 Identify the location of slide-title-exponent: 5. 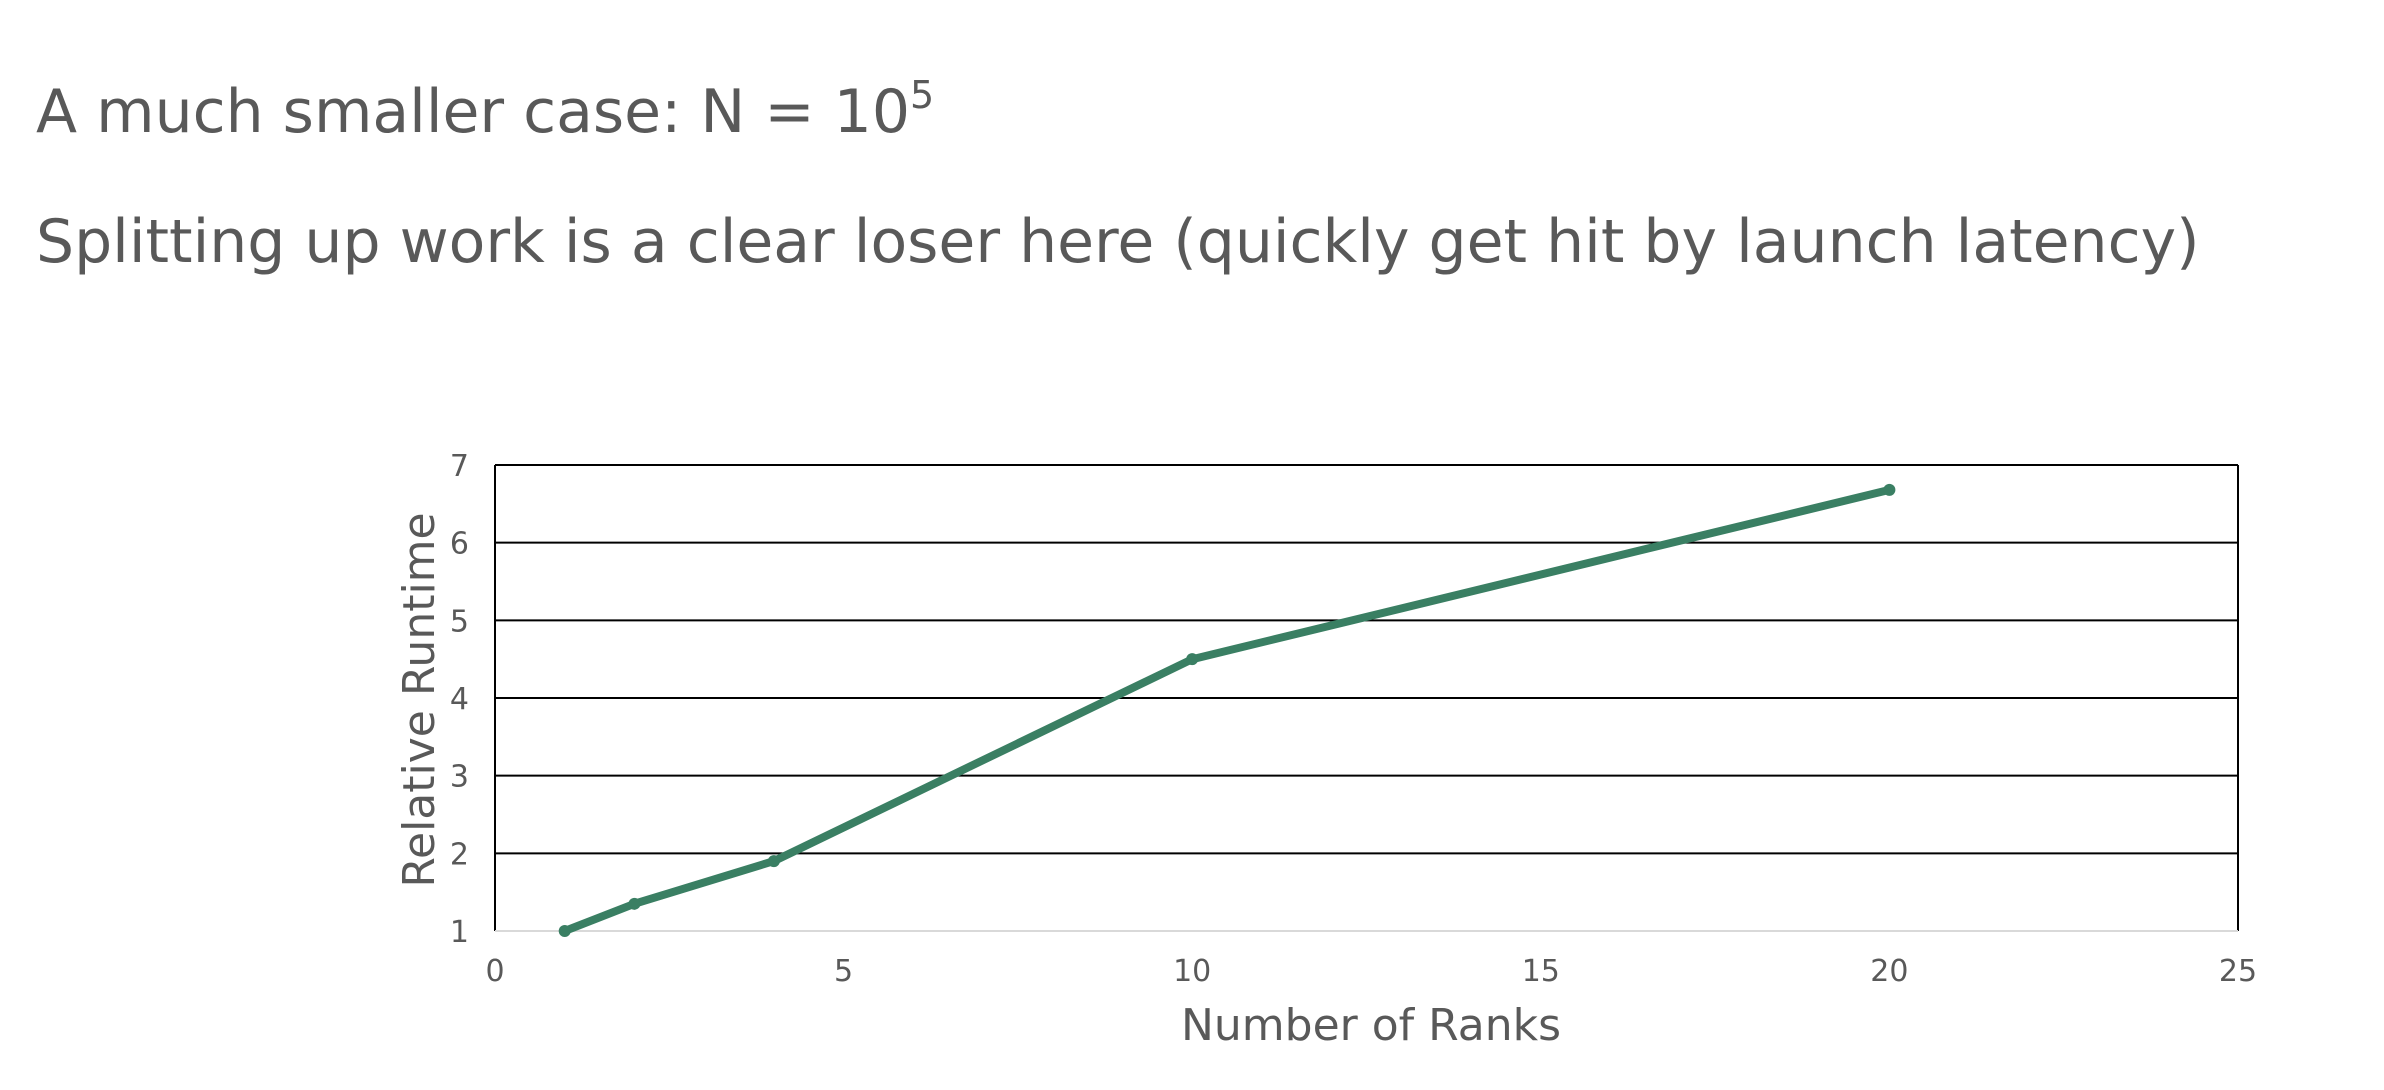
(922, 95).